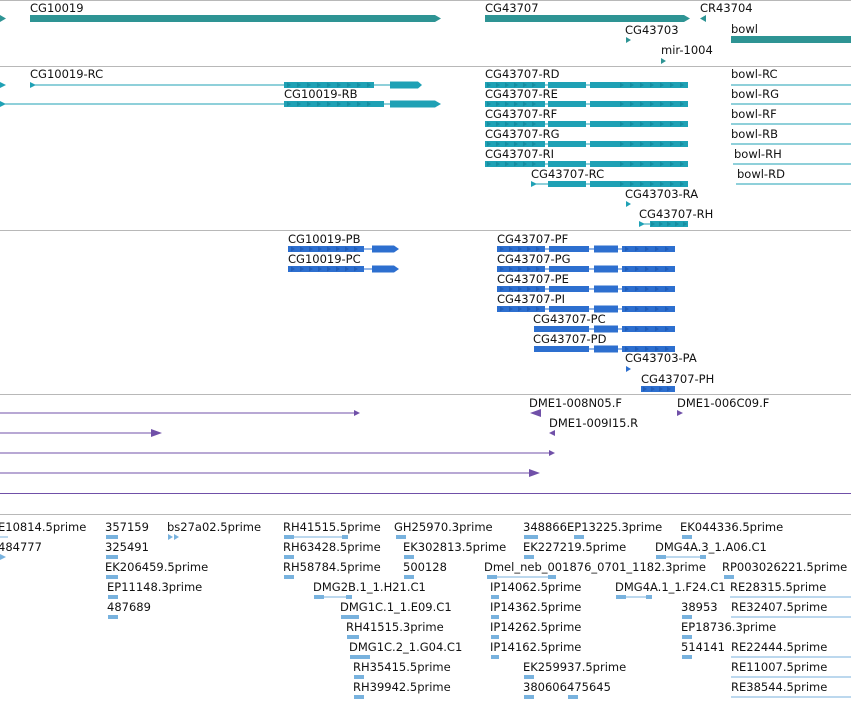 The height and width of the screenshot is (702, 851). Describe the element at coordinates (687, 53) in the screenshot. I see `gene-feature-mir-1004: mir-1004` at that location.